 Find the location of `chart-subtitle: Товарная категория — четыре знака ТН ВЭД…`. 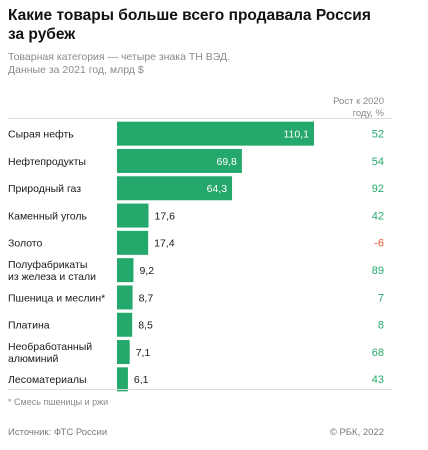

chart-subtitle: Товарная категория — четыре знака ТН ВЭД… is located at coordinates (168, 64).